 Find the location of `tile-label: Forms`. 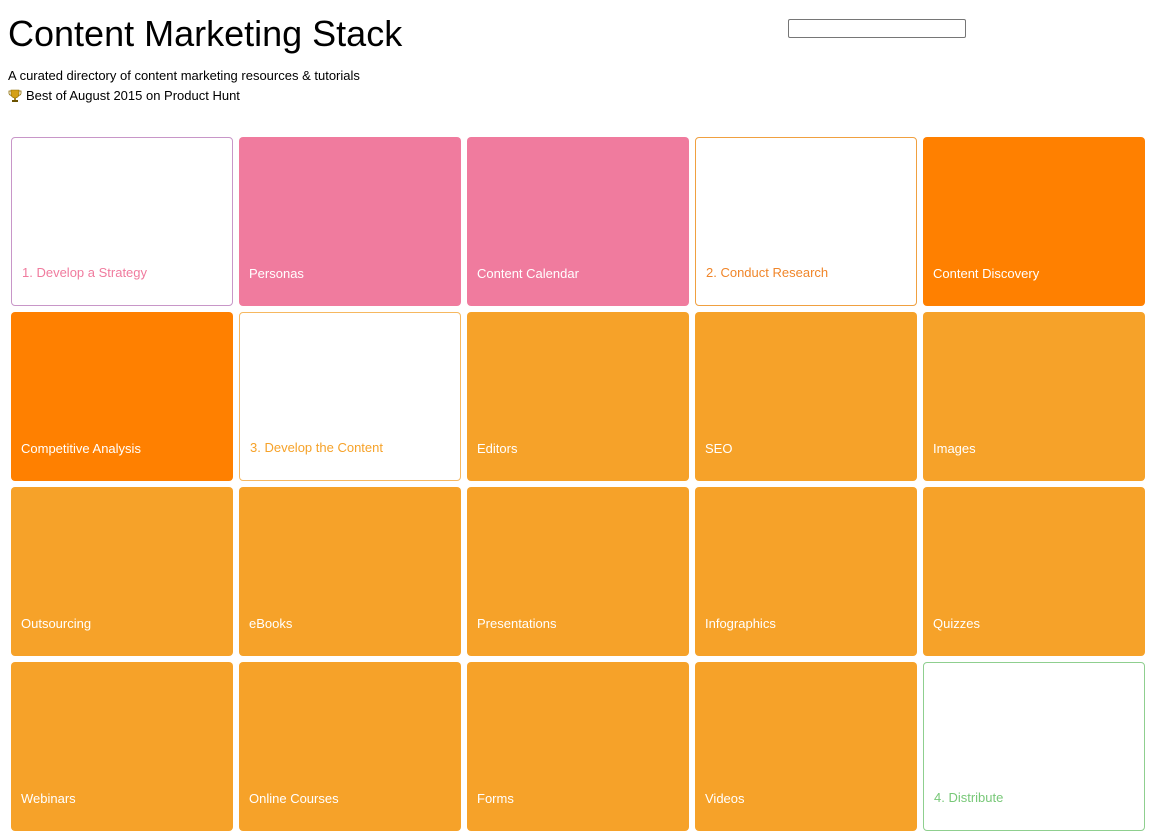

tile-label: Forms is located at coordinates (495, 798).